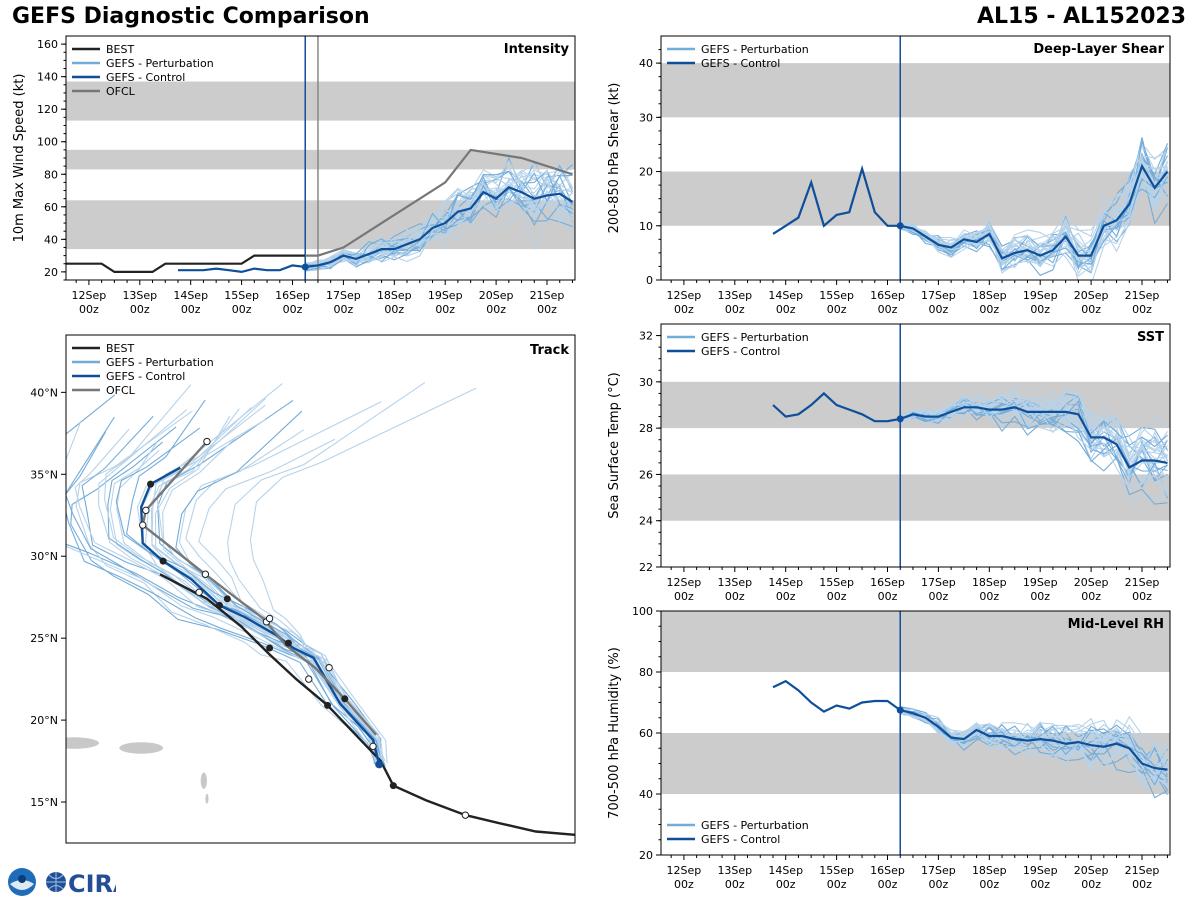  Describe the element at coordinates (646, 567) in the screenshot. I see `y-tick-label: 22` at that location.